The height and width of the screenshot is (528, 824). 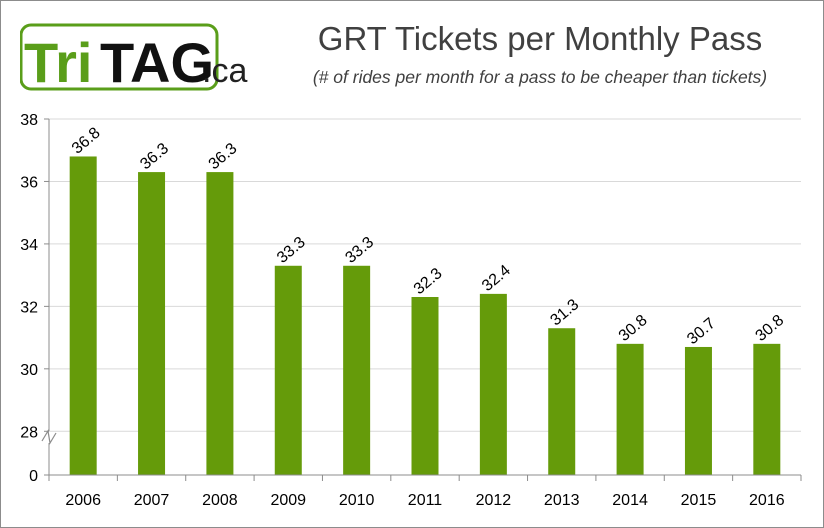 What do you see at coordinates (224, 71) in the screenshot?
I see `logo-ca-text: .ca` at bounding box center [224, 71].